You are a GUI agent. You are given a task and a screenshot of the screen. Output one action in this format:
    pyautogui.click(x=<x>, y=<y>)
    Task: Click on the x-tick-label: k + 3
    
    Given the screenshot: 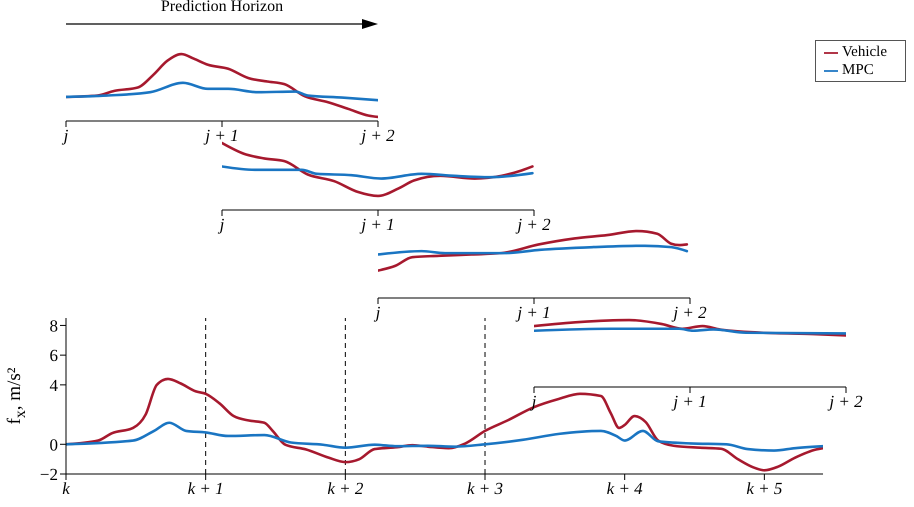 What is the action you would take?
    pyautogui.click(x=485, y=488)
    